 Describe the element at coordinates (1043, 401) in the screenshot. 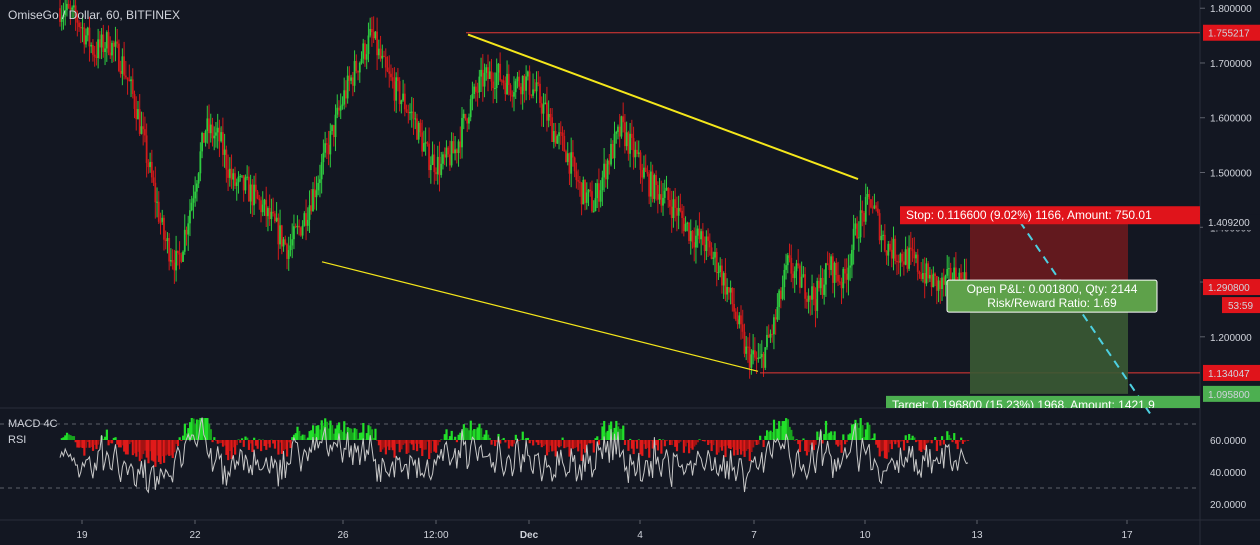

I see `target-label-box` at that location.